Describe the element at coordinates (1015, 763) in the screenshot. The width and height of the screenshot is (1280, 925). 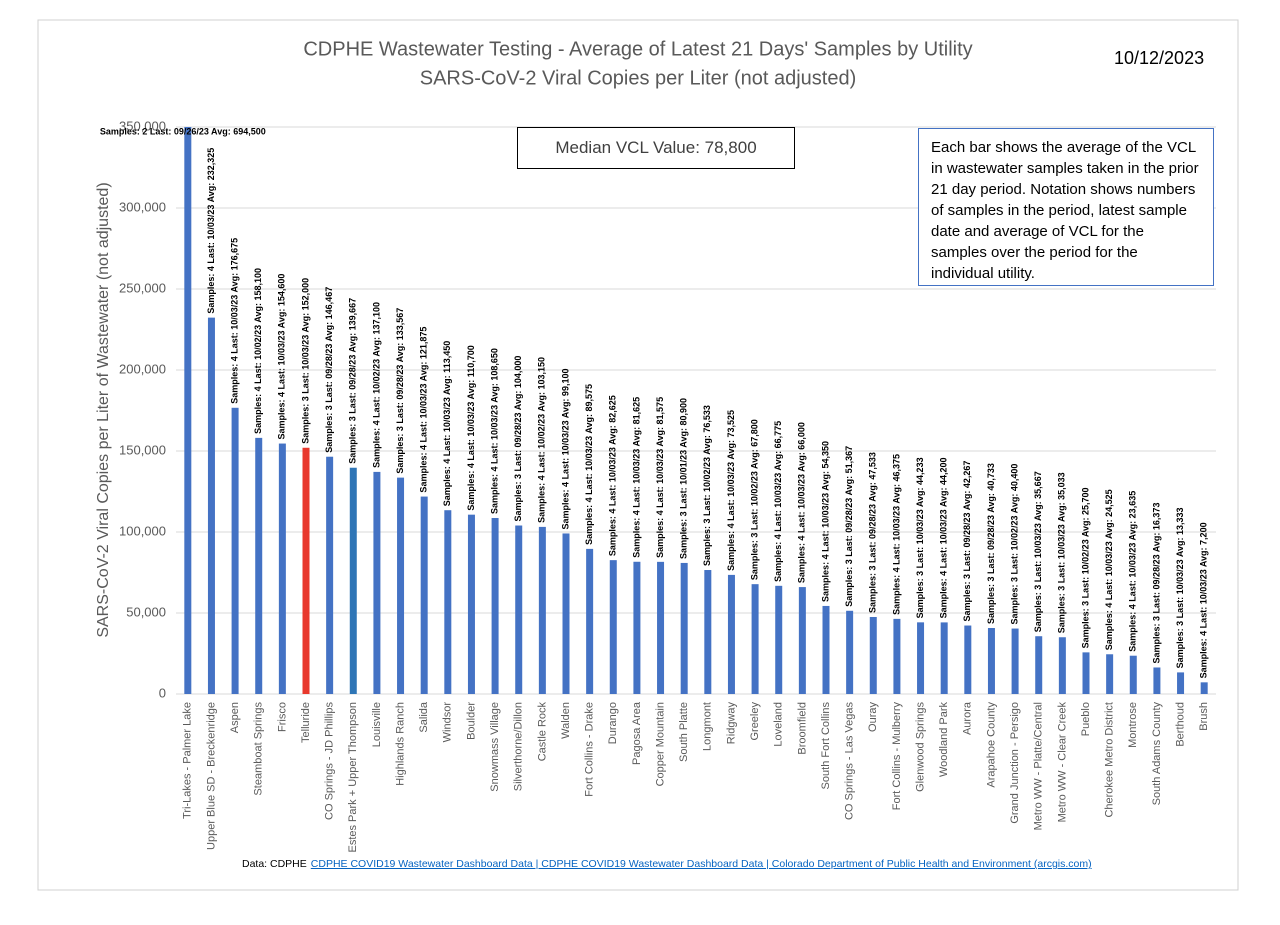
I see `x-tick-label: Grand Junction - Persigo` at that location.